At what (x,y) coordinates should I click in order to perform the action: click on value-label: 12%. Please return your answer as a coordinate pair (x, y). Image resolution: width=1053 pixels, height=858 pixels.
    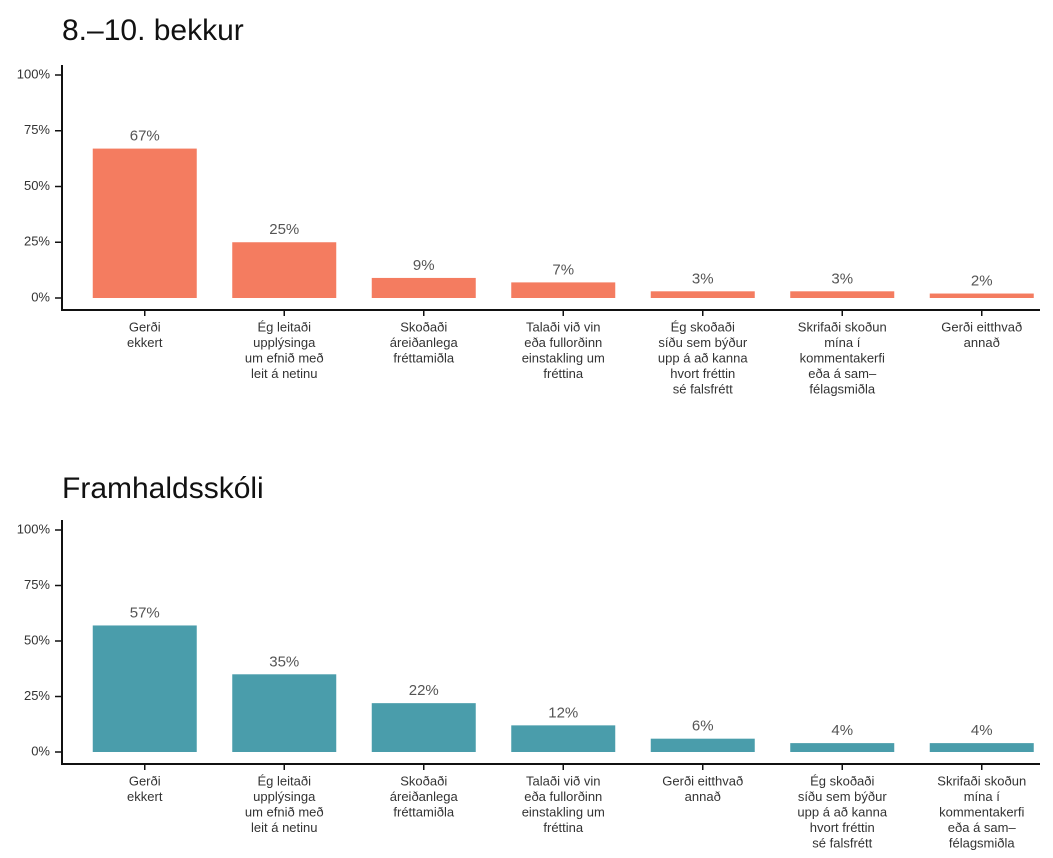
    Looking at the image, I should click on (563, 712).